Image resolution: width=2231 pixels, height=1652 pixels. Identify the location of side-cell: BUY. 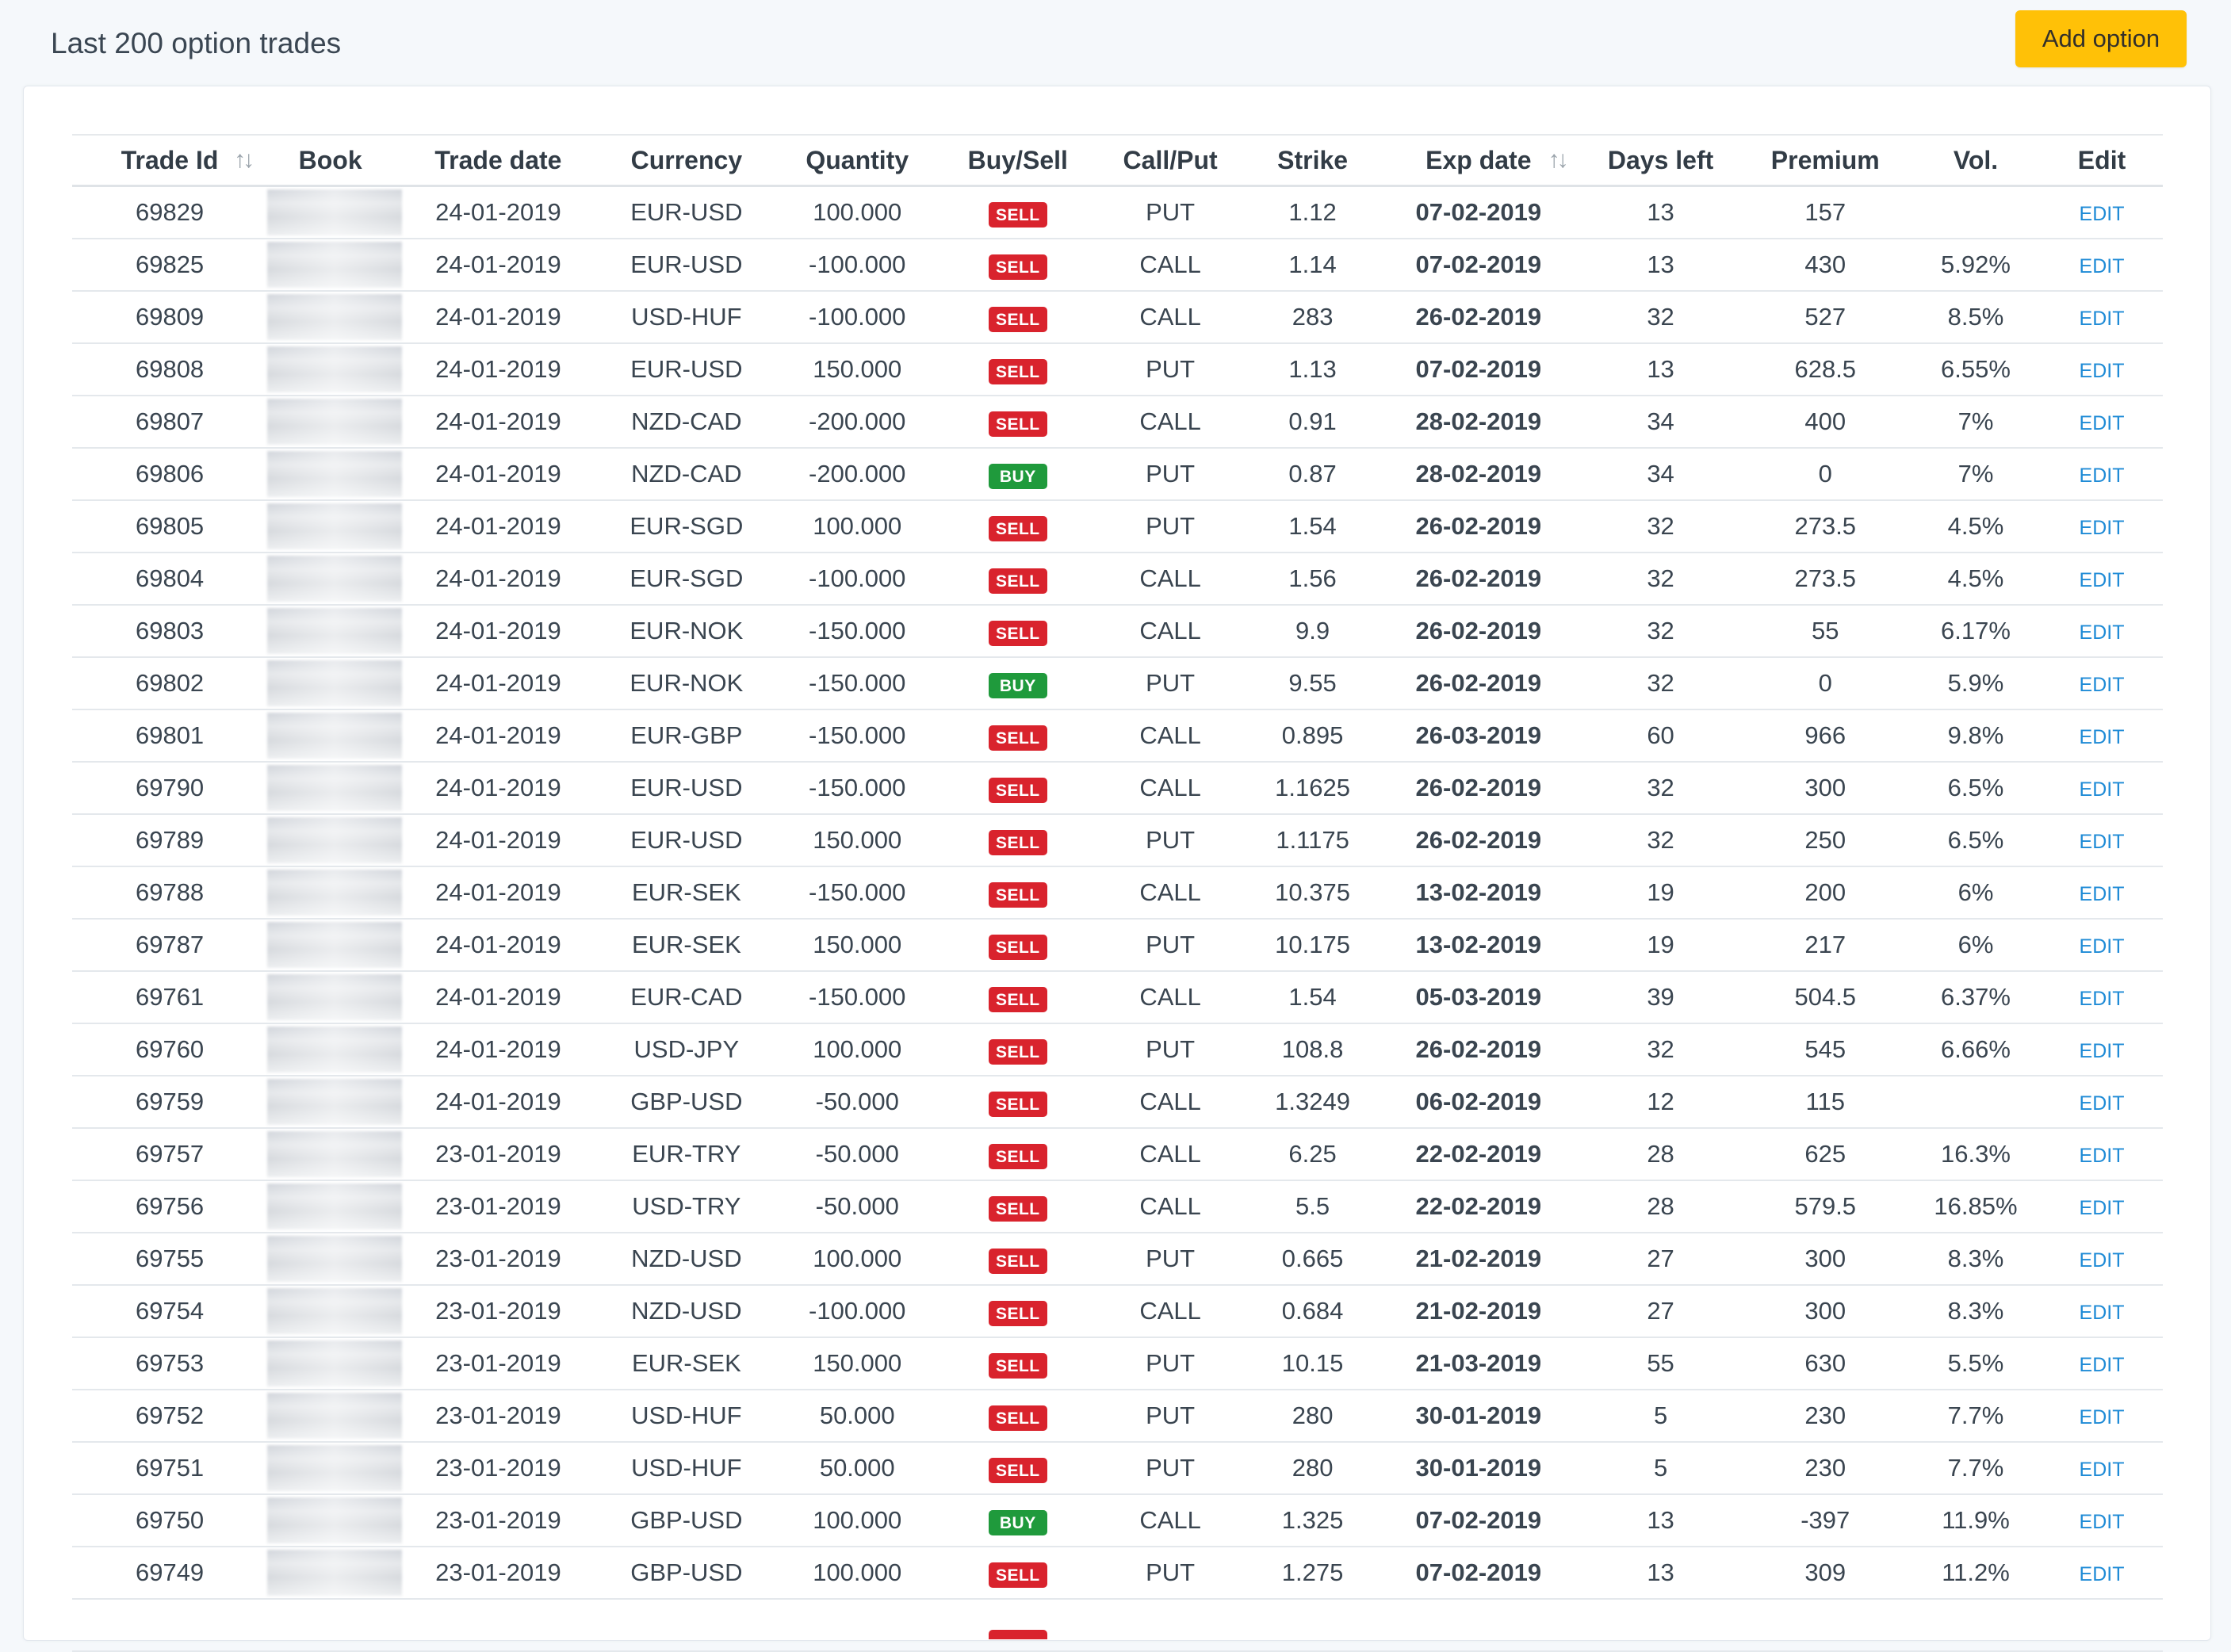
(1018, 474).